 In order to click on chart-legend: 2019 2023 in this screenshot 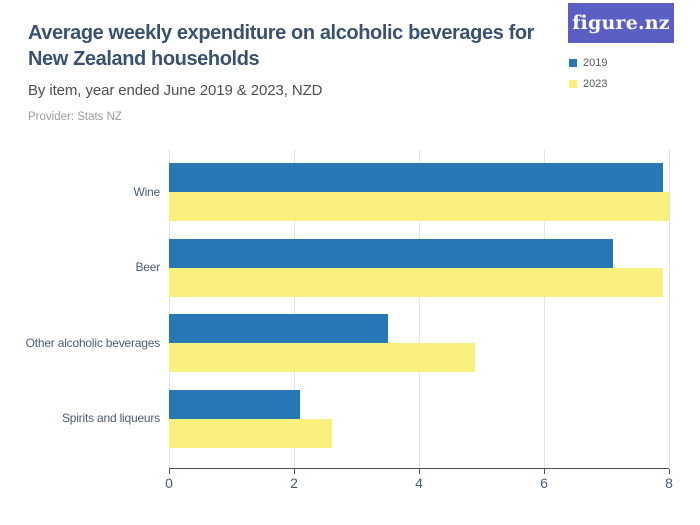, I will do `click(588, 77)`.